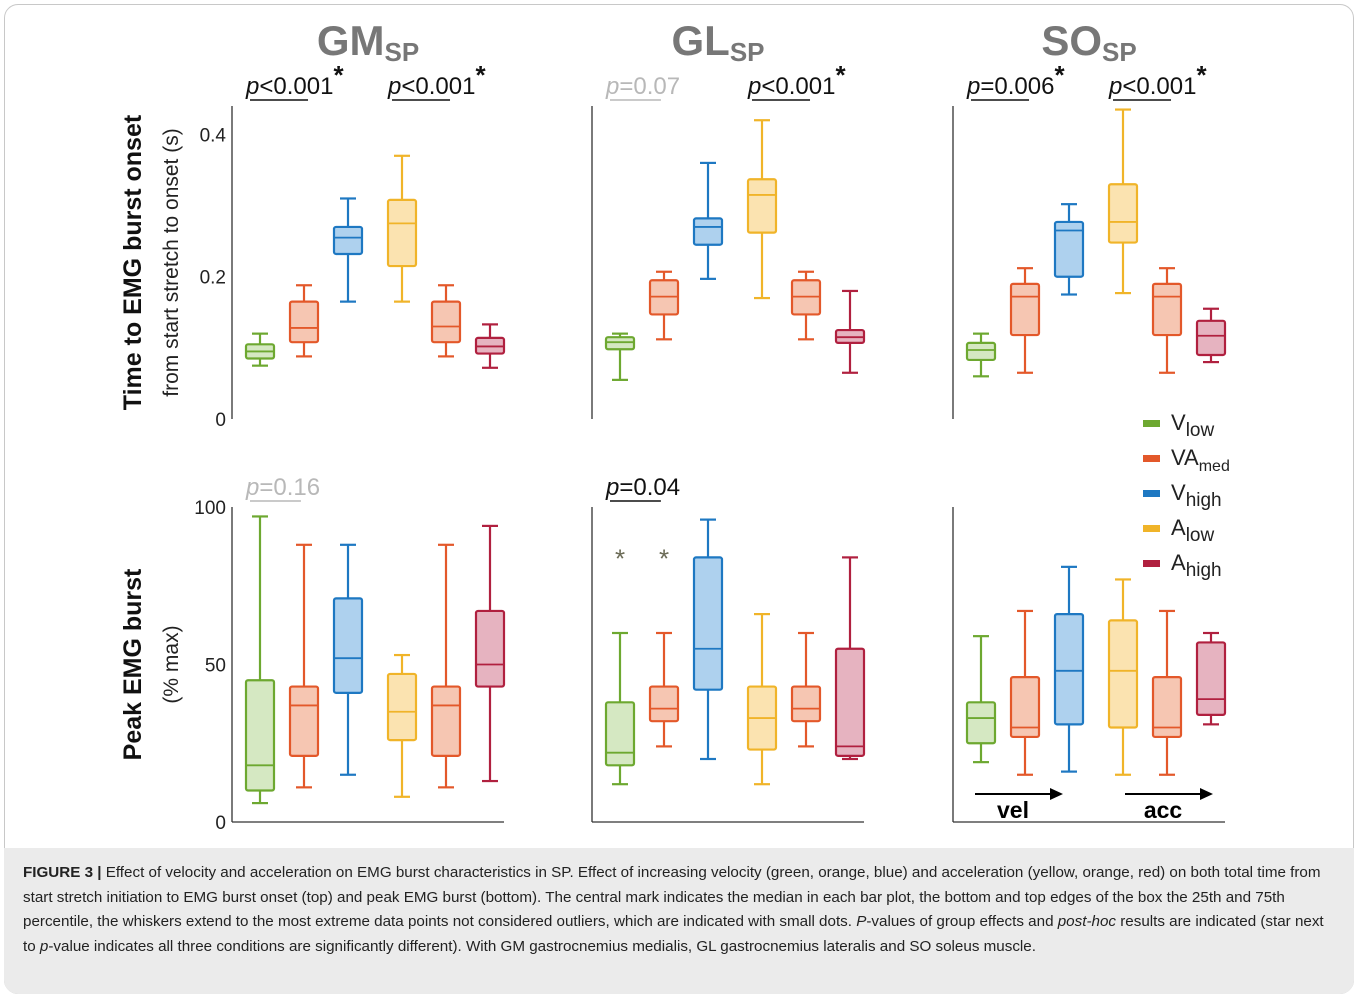 The width and height of the screenshot is (1360, 999). I want to click on panel: * * p=0.04, so click(728, 648).